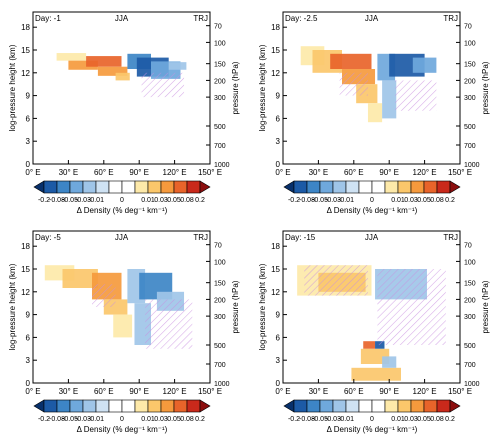  What do you see at coordinates (220, 81) in the screenshot?
I see `pressure-tick-label: 200` at bounding box center [220, 81].